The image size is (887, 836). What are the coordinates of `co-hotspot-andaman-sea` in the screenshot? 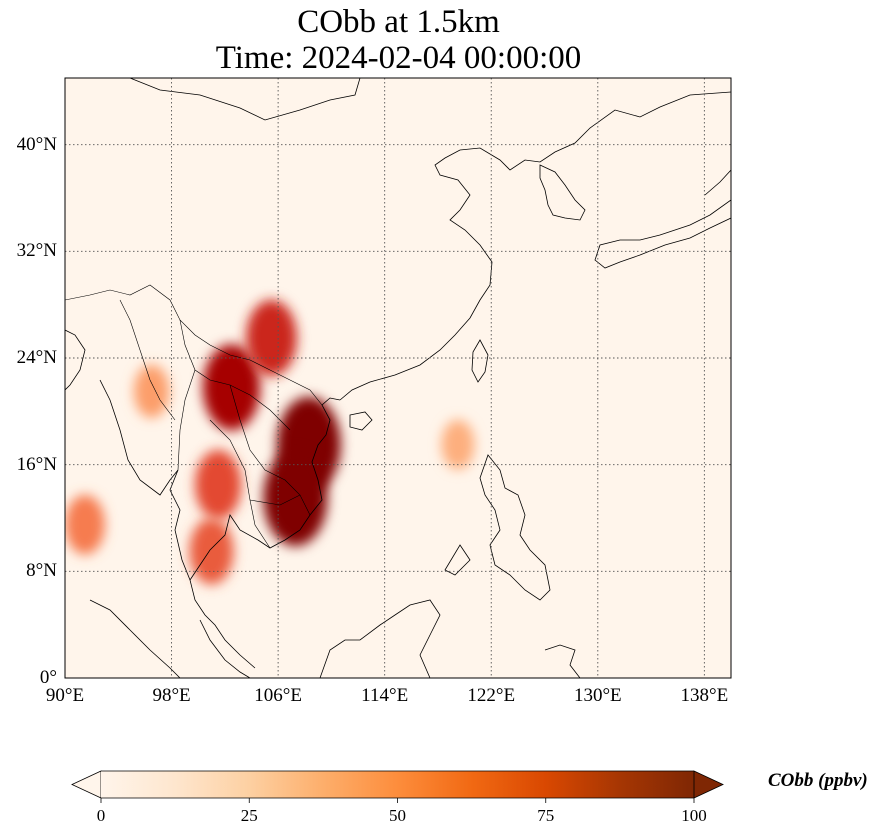 It's located at (85, 524).